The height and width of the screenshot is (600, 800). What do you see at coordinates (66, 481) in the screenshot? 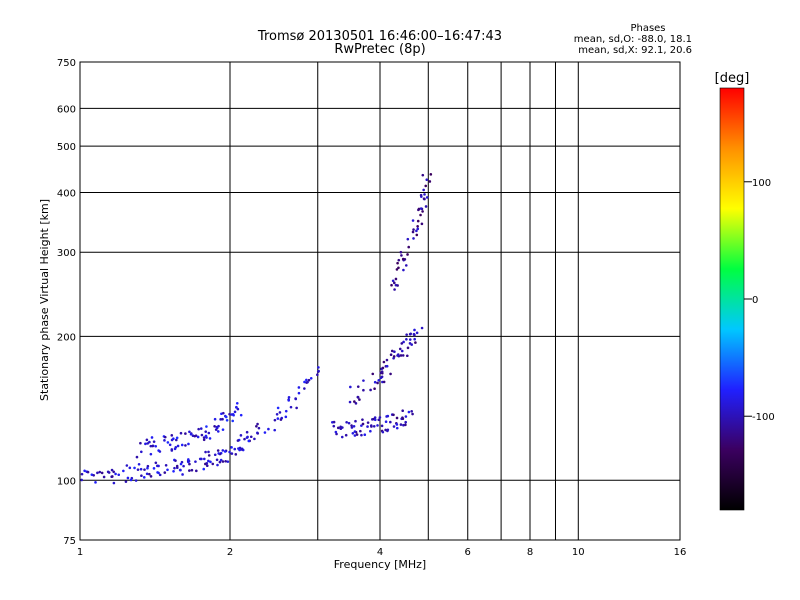
I see `y-tick-label: 100` at bounding box center [66, 481].